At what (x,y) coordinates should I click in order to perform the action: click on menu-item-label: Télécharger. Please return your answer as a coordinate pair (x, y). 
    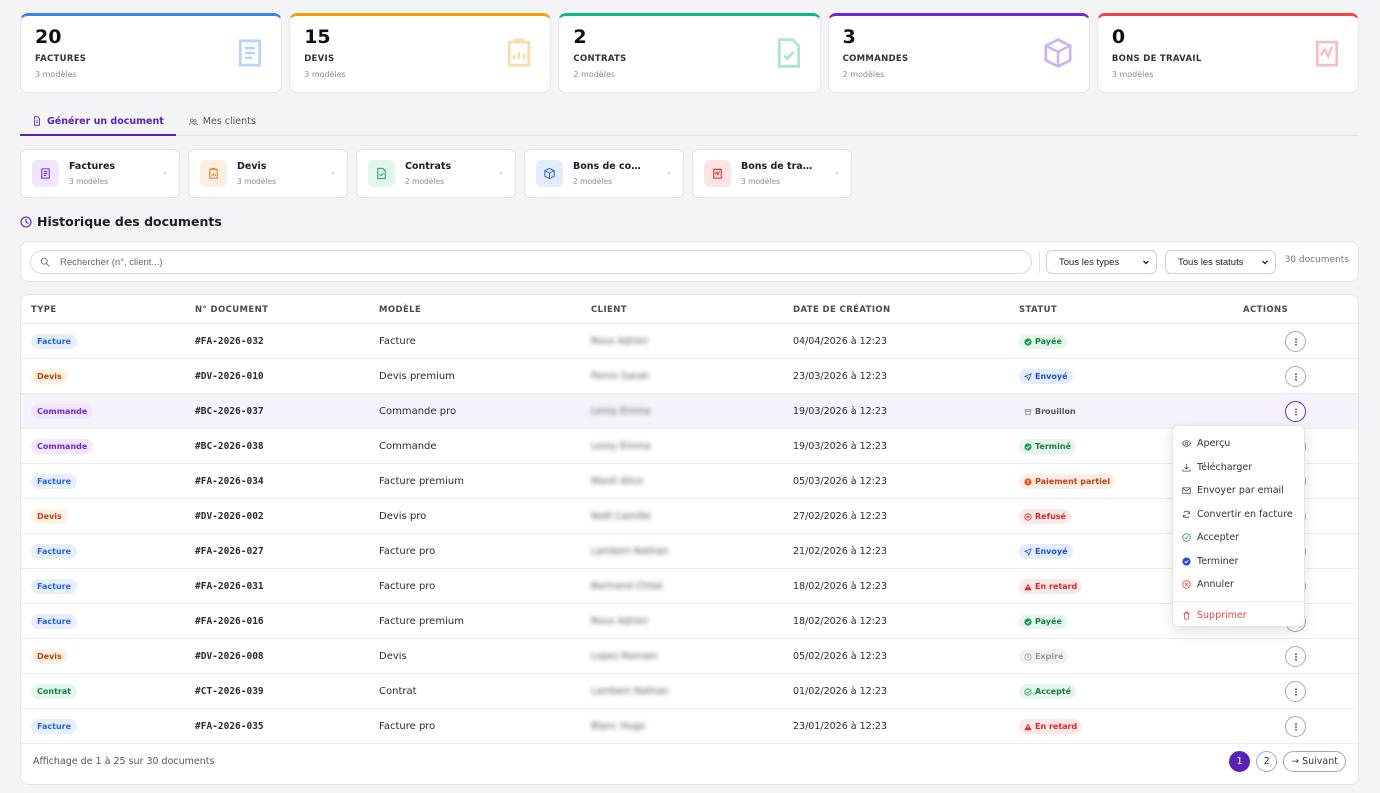
    Looking at the image, I should click on (1225, 467).